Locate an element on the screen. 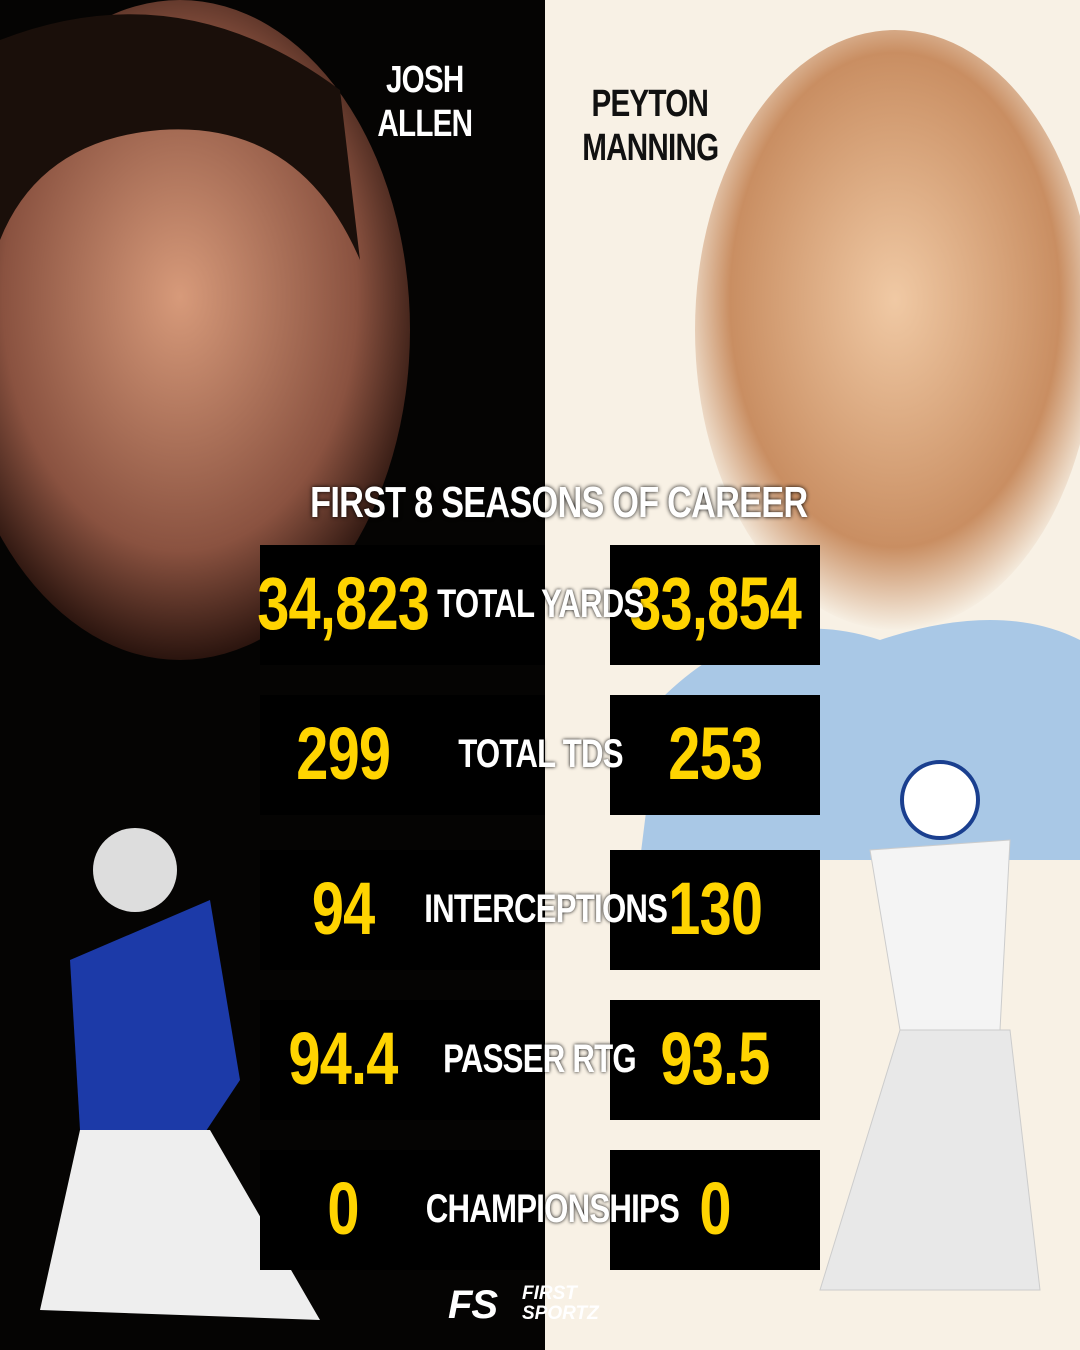 The width and height of the screenshot is (1080, 1350). player-name: PEYTON MANNING is located at coordinates (650, 126).